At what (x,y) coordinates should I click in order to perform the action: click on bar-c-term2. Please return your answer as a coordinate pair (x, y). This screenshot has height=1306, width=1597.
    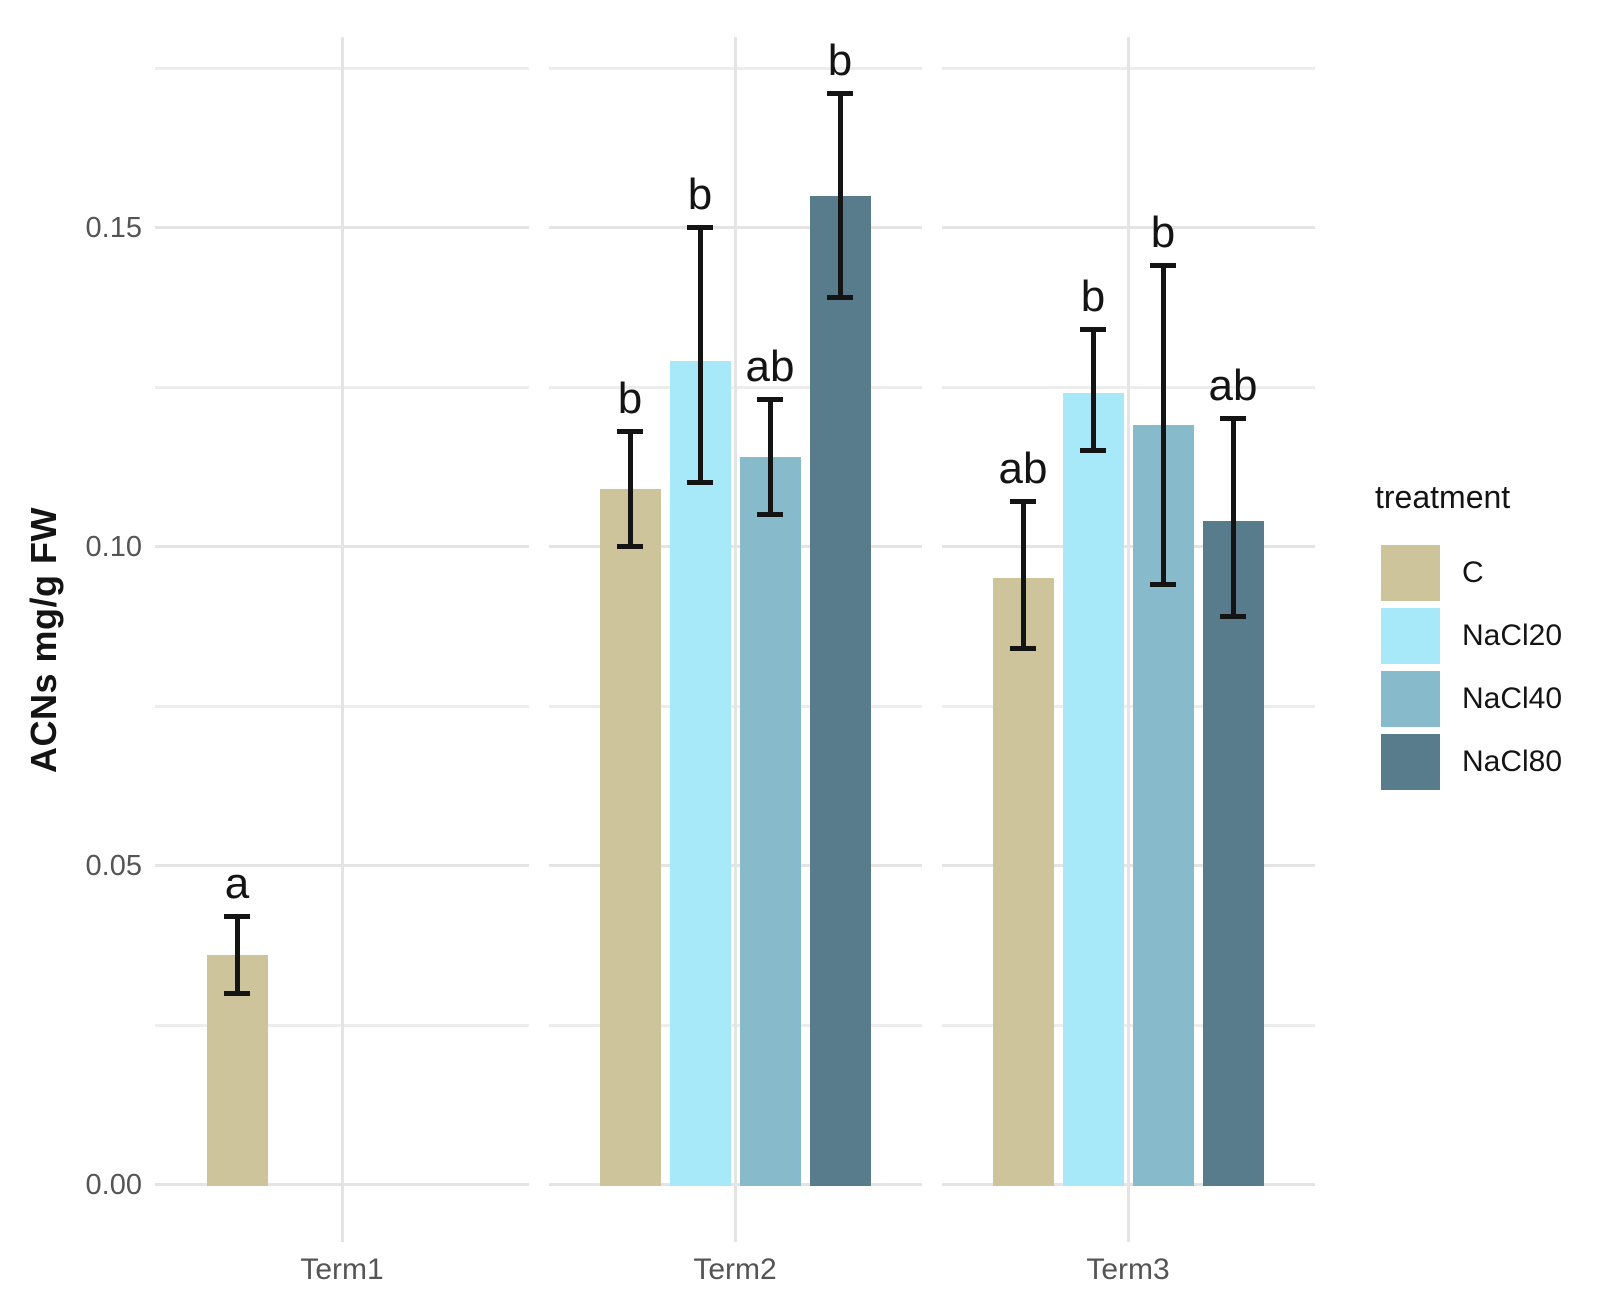
    Looking at the image, I should click on (630, 837).